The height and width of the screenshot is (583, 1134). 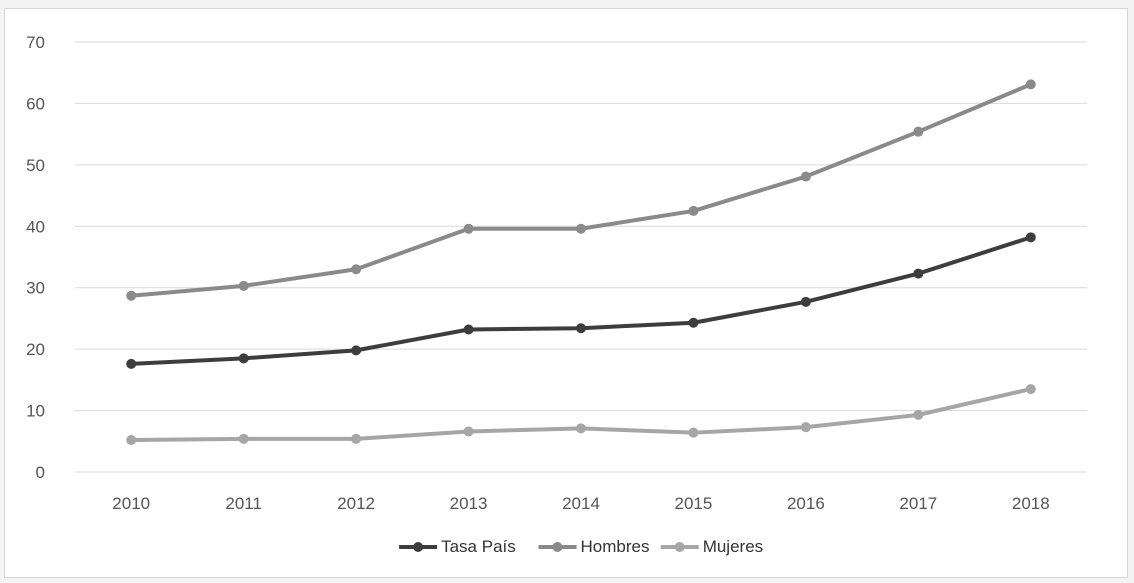 I want to click on legend-item: Tasa País, so click(x=457, y=546).